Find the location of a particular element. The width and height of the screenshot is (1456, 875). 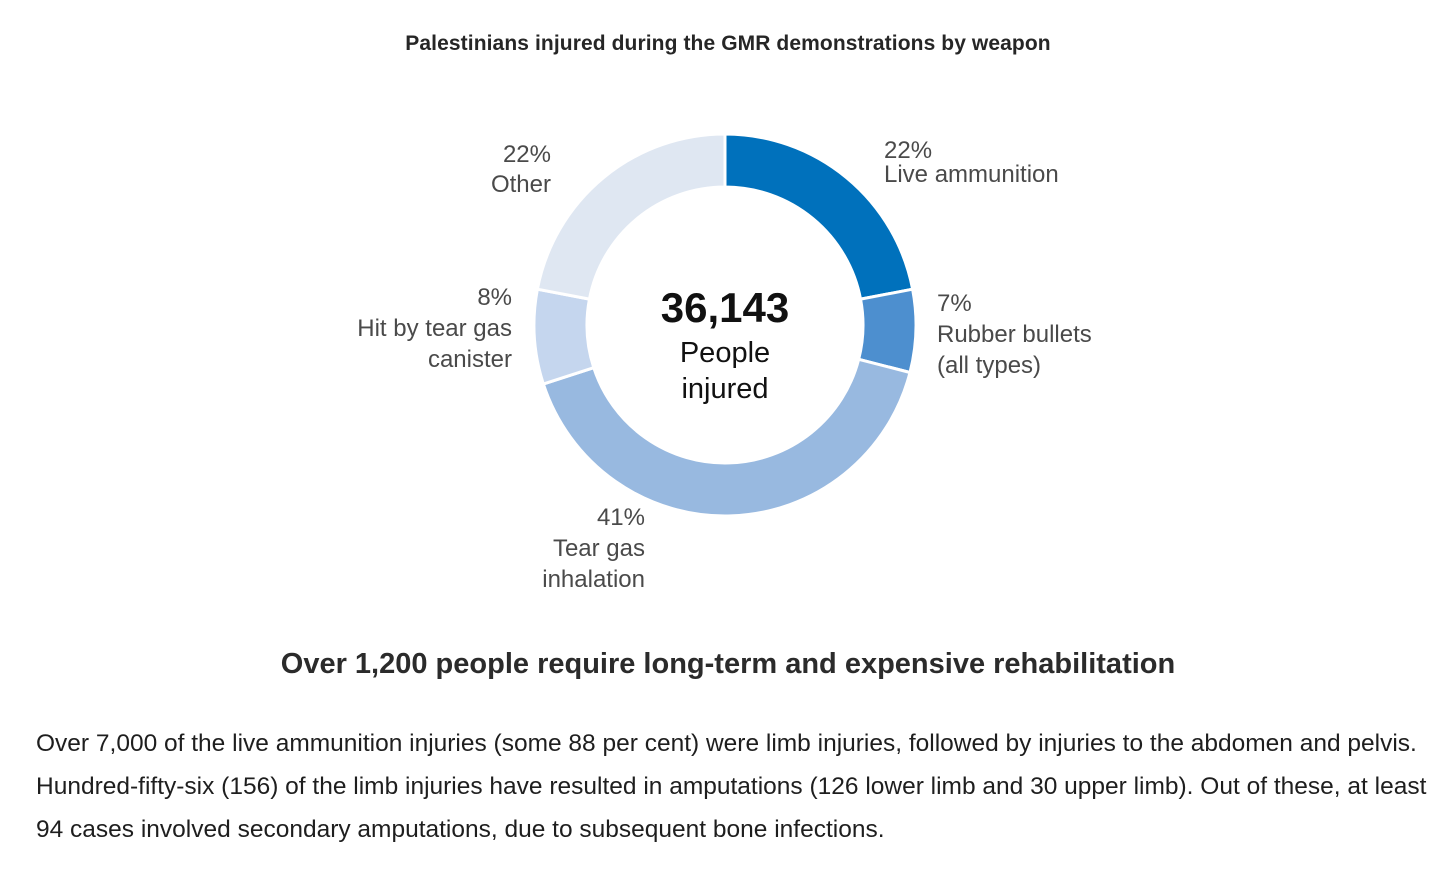

slice-category-label: Live ammunition is located at coordinates (971, 174).